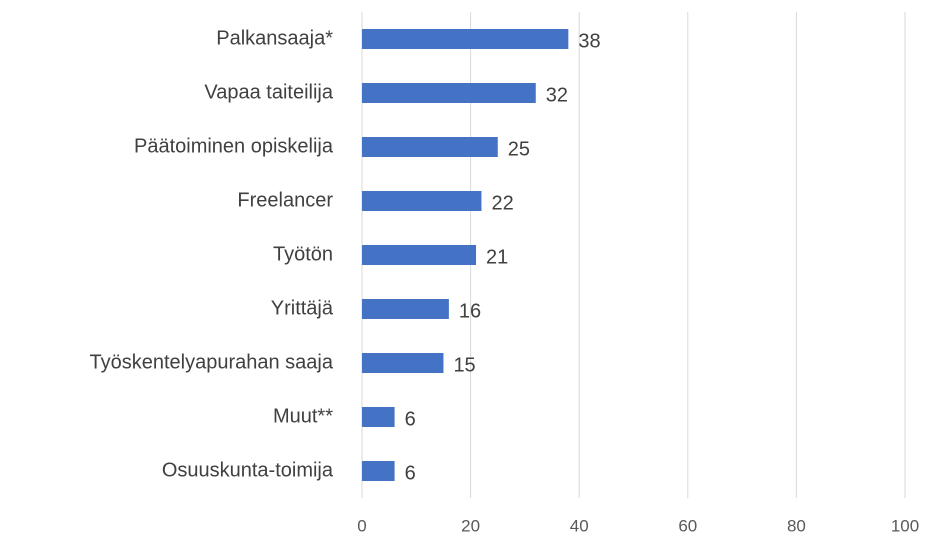 This screenshot has width=925, height=538. What do you see at coordinates (470, 525) in the screenshot?
I see `x-tick-label: 20` at bounding box center [470, 525].